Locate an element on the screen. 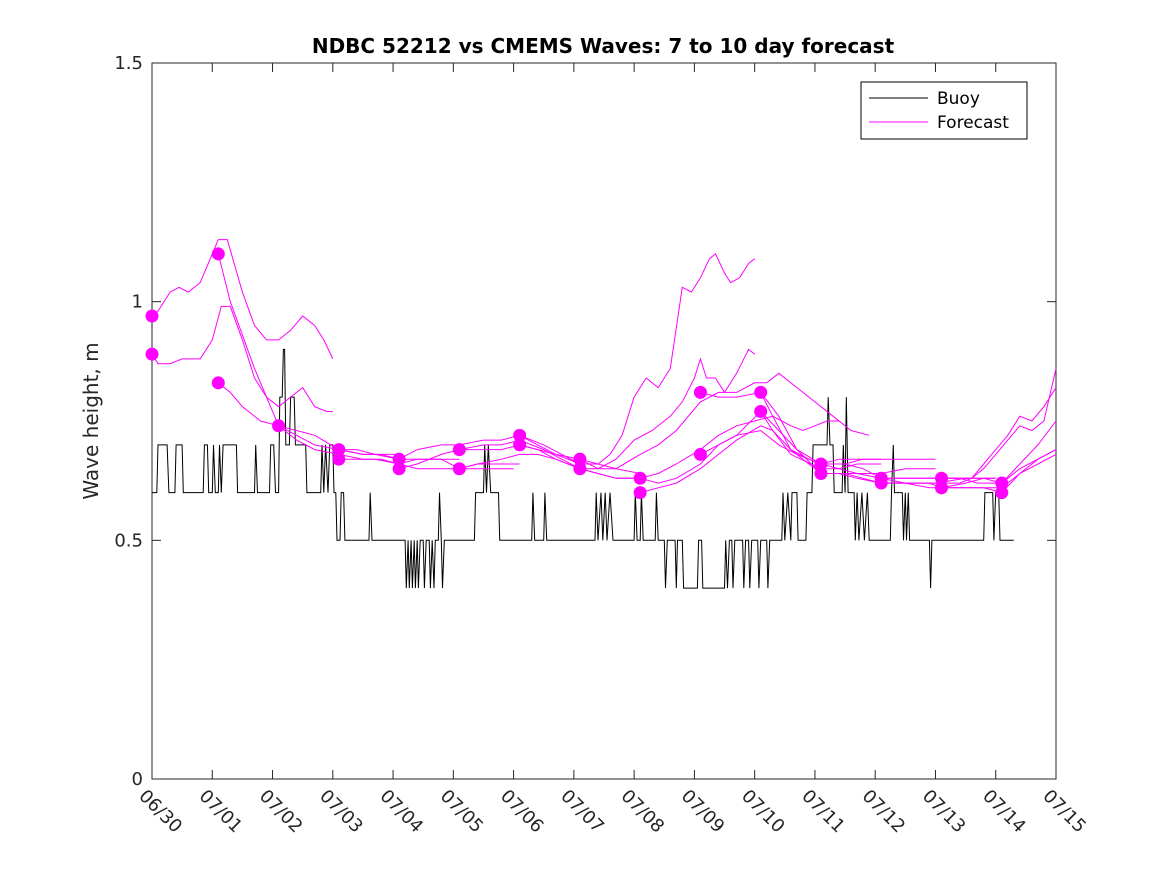  legend-box is located at coordinates (944, 110).